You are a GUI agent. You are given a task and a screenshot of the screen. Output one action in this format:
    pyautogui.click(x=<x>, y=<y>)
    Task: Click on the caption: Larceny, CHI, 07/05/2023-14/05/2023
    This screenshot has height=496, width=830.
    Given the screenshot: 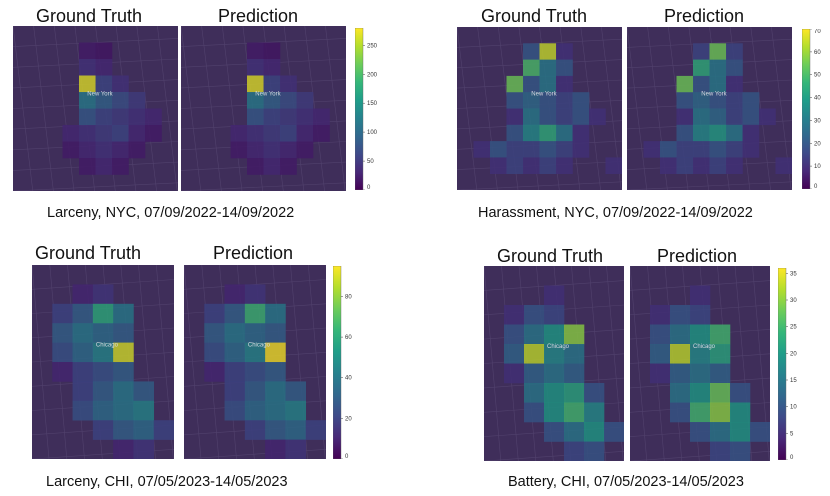 What is the action you would take?
    pyautogui.click(x=167, y=482)
    